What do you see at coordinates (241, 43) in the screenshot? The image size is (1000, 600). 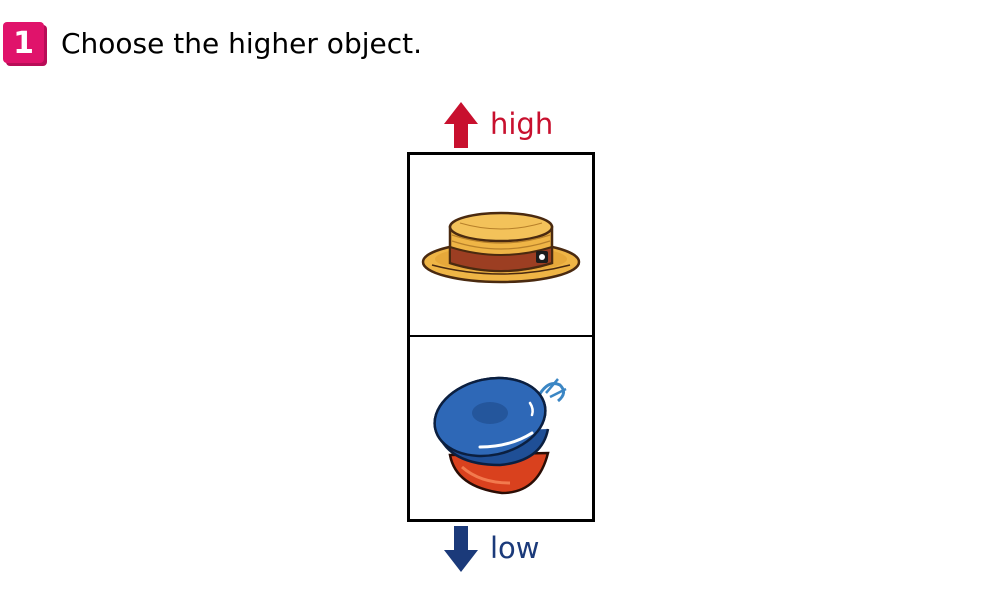 I see `question-text: Choose the higher object.` at bounding box center [241, 43].